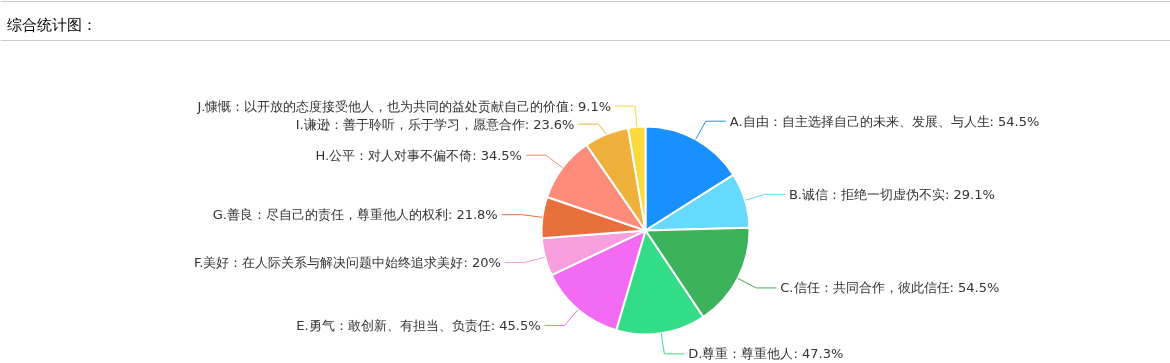 Image resolution: width=1170 pixels, height=363 pixels. I want to click on slice-label: D.尊重：尊重他人: 47.3%, so click(766, 354).